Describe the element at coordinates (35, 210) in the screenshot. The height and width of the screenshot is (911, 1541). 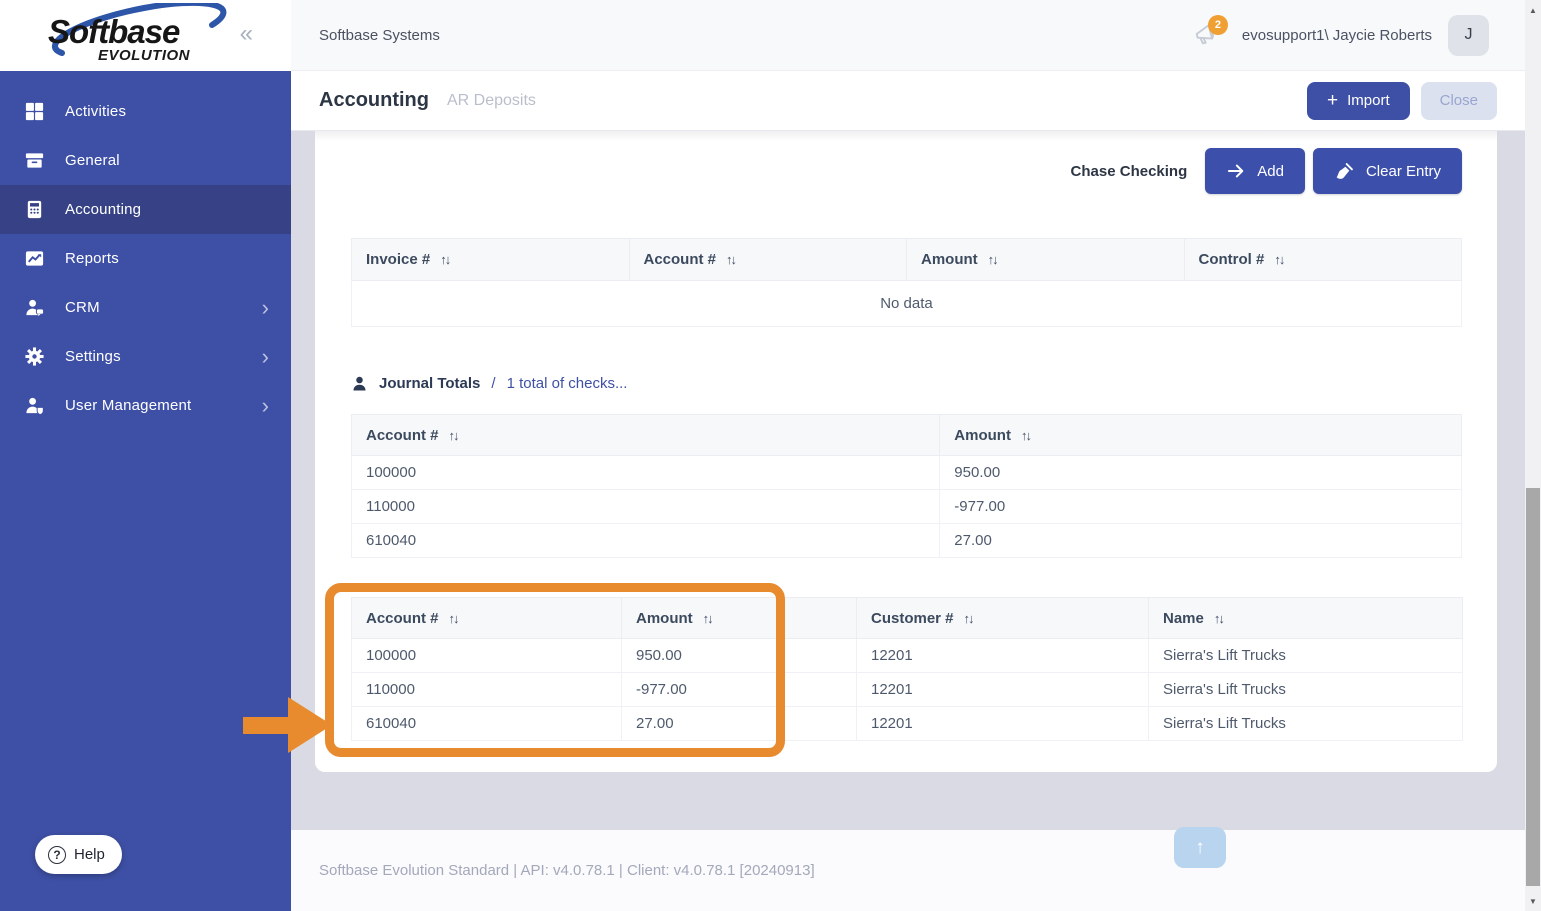
I see `calculator-icon` at that location.